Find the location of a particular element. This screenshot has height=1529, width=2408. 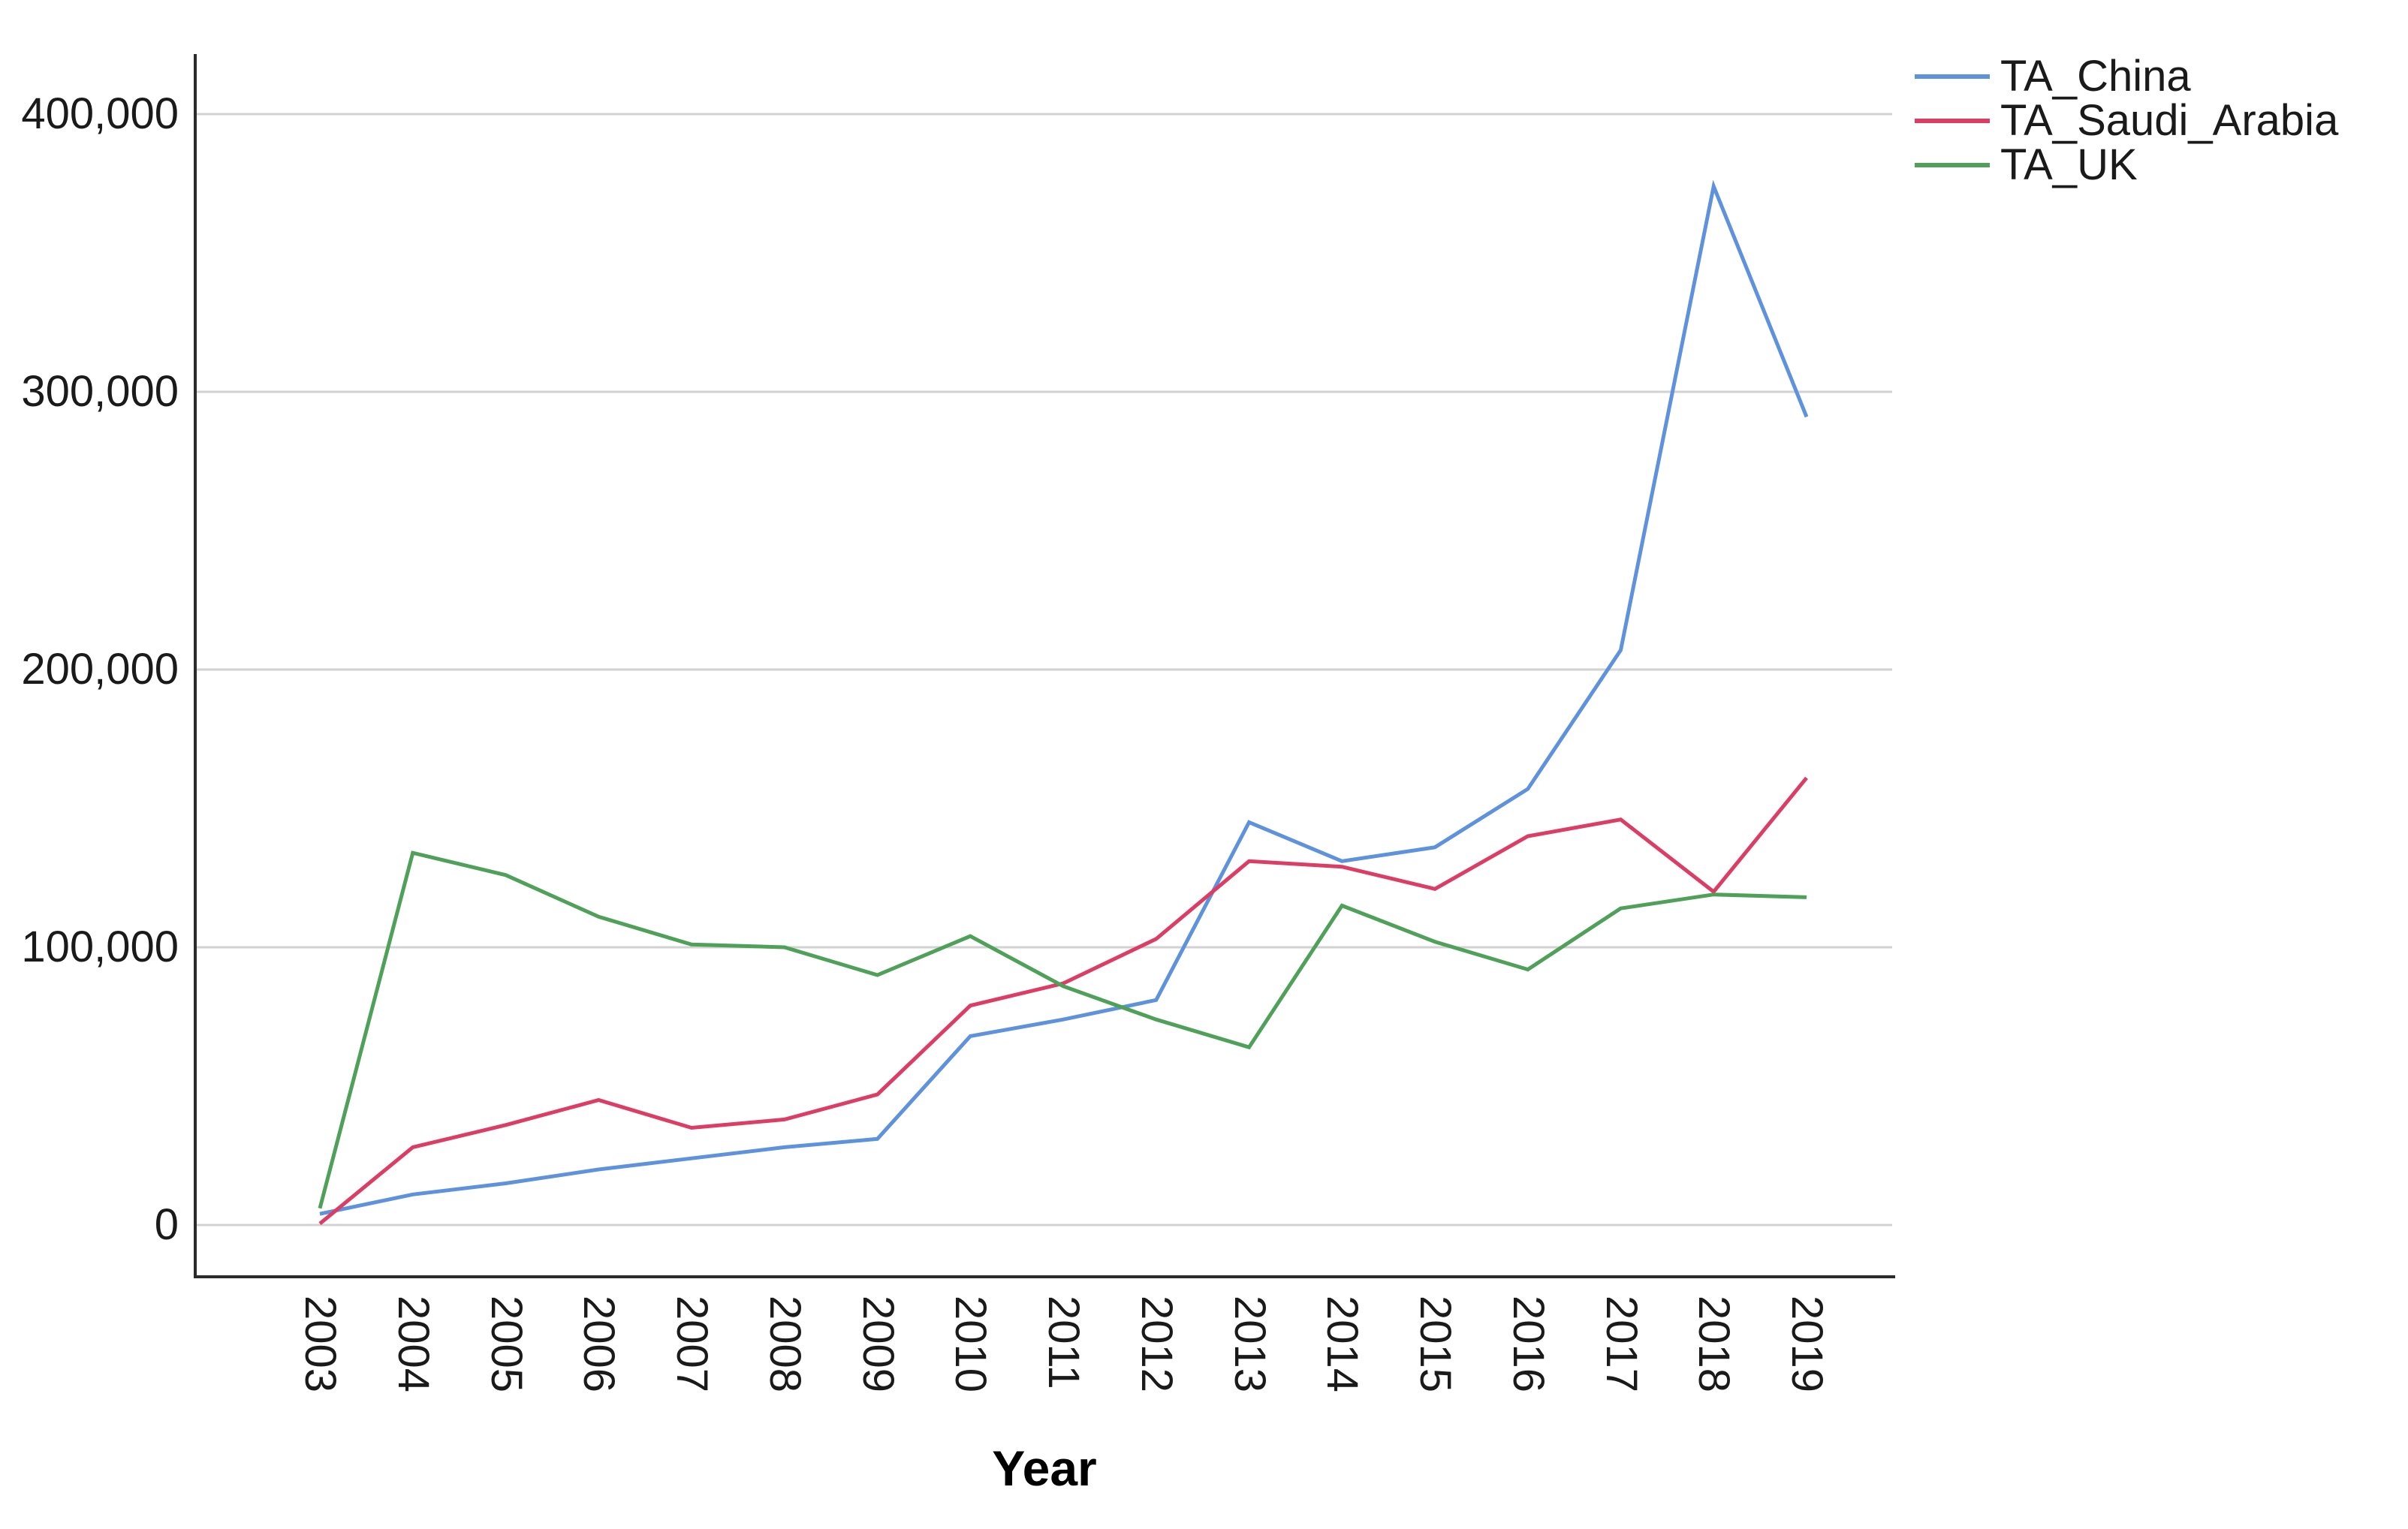

legend: TA_China TA_Saudi_Arabia TA_UK is located at coordinates (2127, 120).